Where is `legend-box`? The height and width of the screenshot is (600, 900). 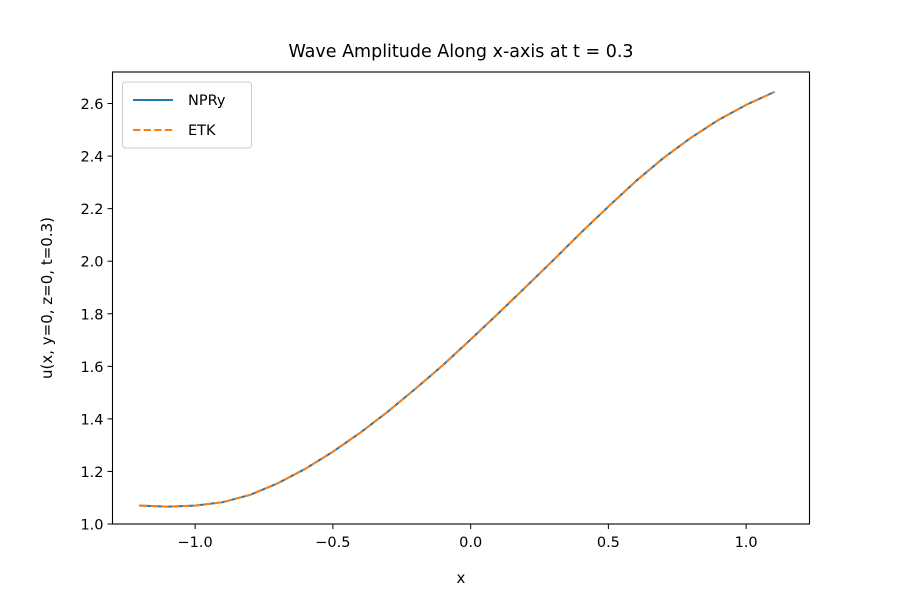
legend-box is located at coordinates (187, 115).